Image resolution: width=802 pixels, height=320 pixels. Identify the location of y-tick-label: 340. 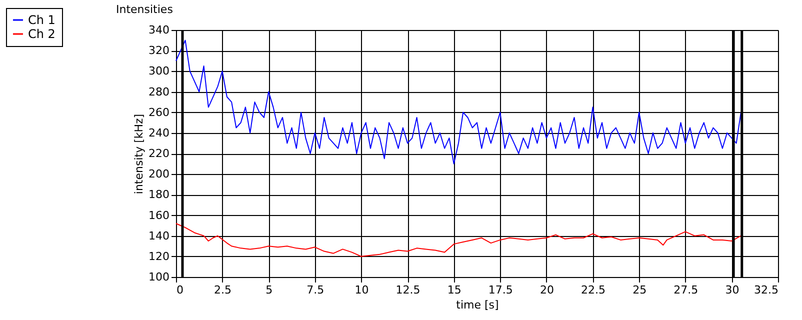
(159, 30).